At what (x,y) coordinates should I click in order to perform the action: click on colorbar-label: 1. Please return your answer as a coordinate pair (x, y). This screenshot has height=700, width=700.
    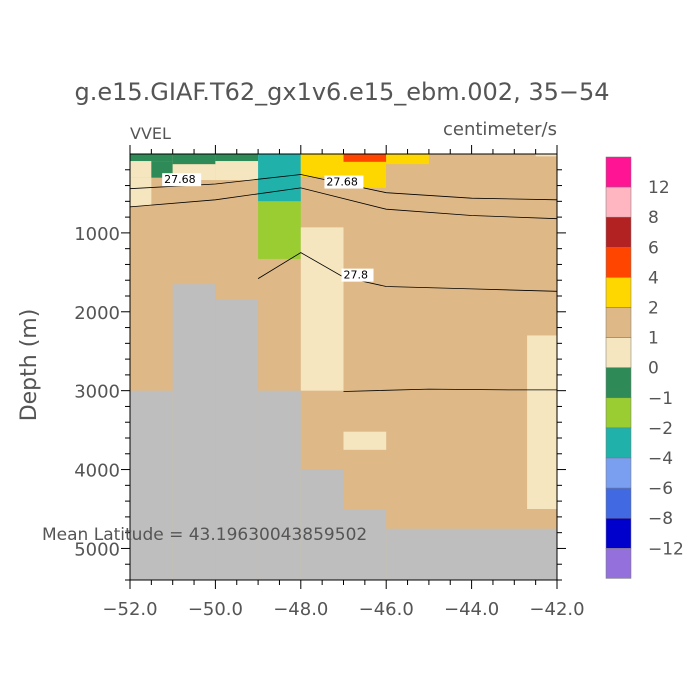
    Looking at the image, I should click on (653, 339).